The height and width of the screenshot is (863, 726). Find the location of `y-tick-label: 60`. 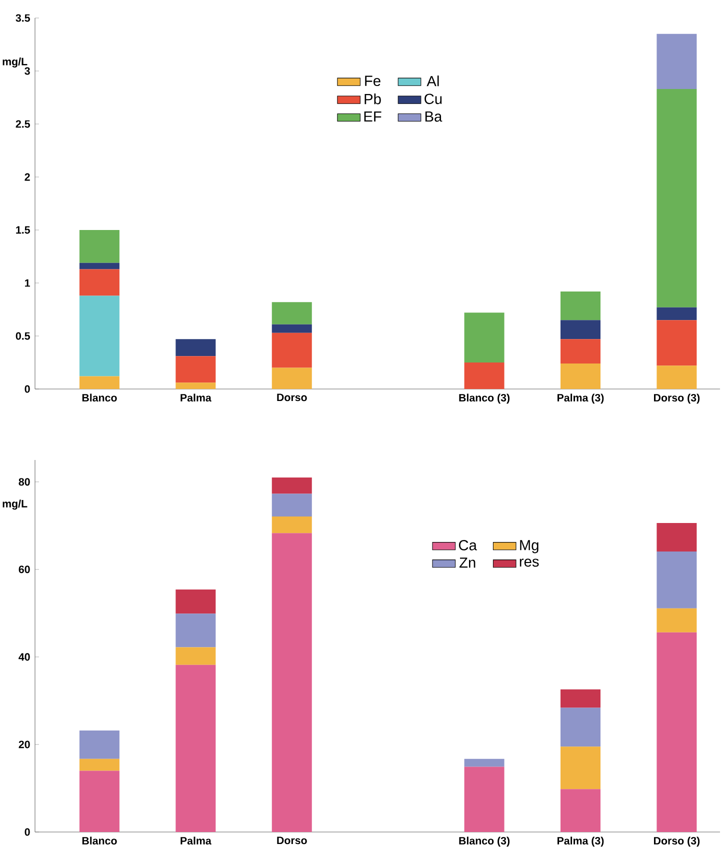

y-tick-label: 60 is located at coordinates (24, 570).